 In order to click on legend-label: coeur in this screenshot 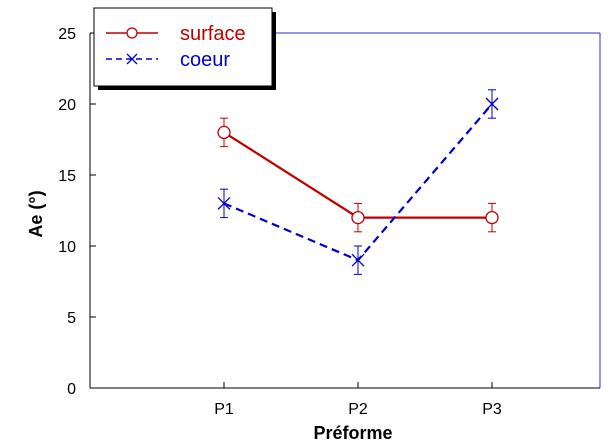, I will do `click(205, 60)`.